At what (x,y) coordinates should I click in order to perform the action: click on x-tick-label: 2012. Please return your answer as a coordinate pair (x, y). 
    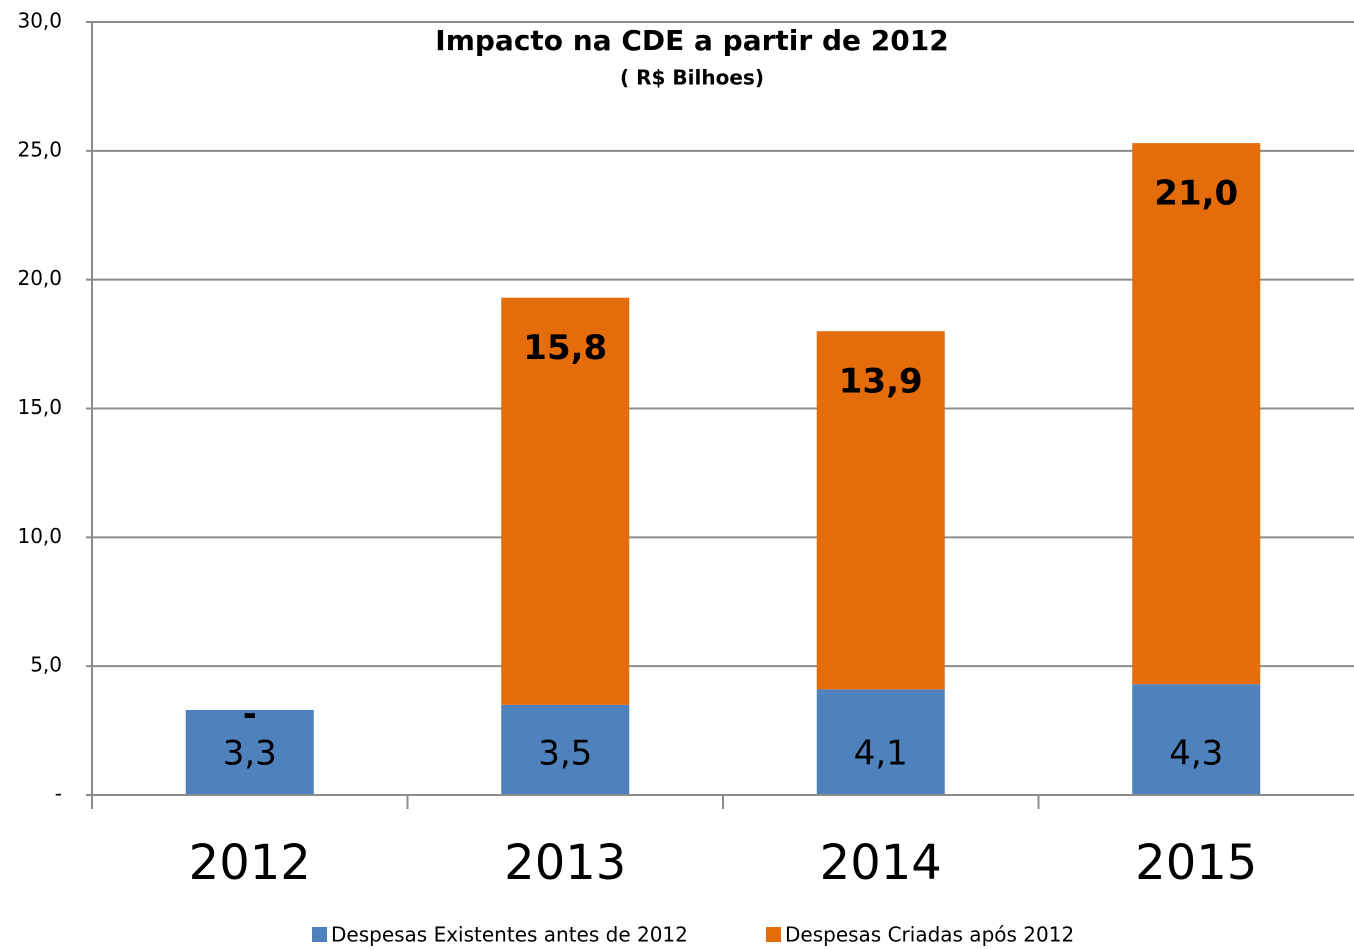
    Looking at the image, I should click on (250, 863).